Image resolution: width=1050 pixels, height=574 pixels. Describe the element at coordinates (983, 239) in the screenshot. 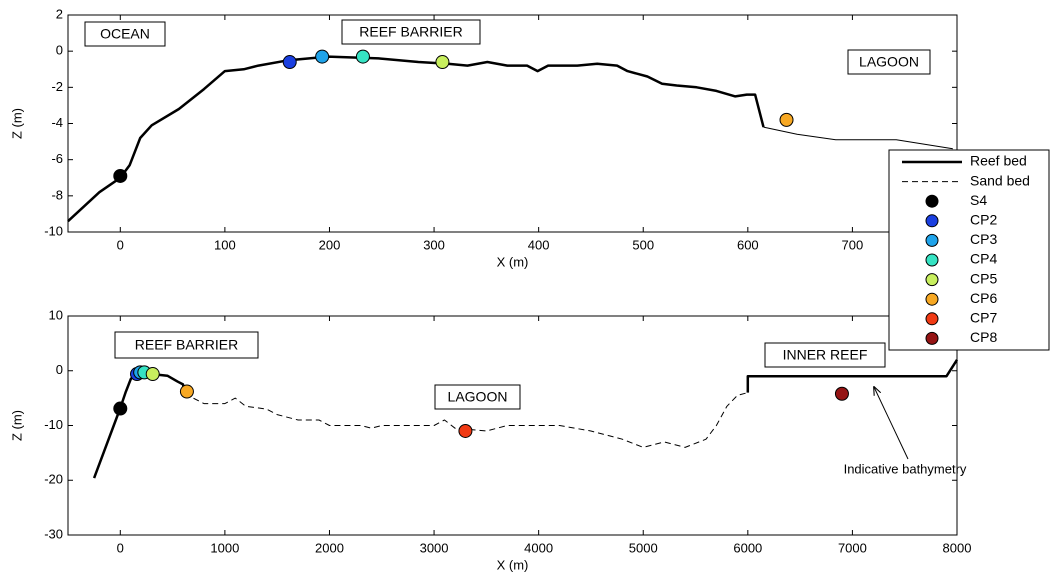

I see `legend-label: CP3` at that location.